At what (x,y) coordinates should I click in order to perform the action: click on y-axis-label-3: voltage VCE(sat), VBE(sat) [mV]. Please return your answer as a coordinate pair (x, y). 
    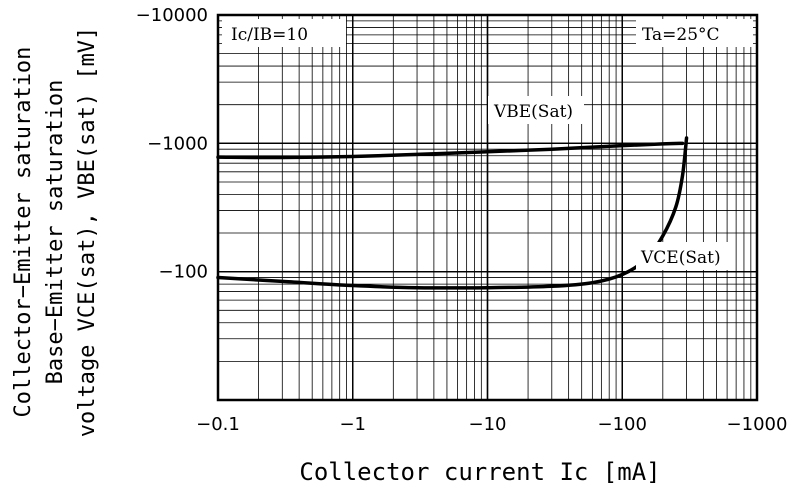
    Looking at the image, I should click on (87, 232).